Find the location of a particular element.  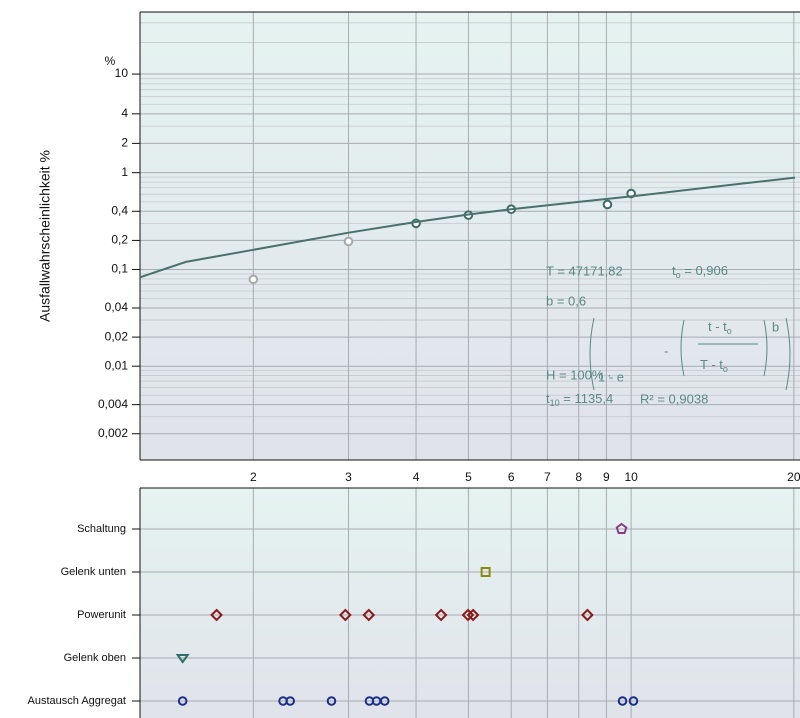

x-tick-label: 9 is located at coordinates (606, 477).